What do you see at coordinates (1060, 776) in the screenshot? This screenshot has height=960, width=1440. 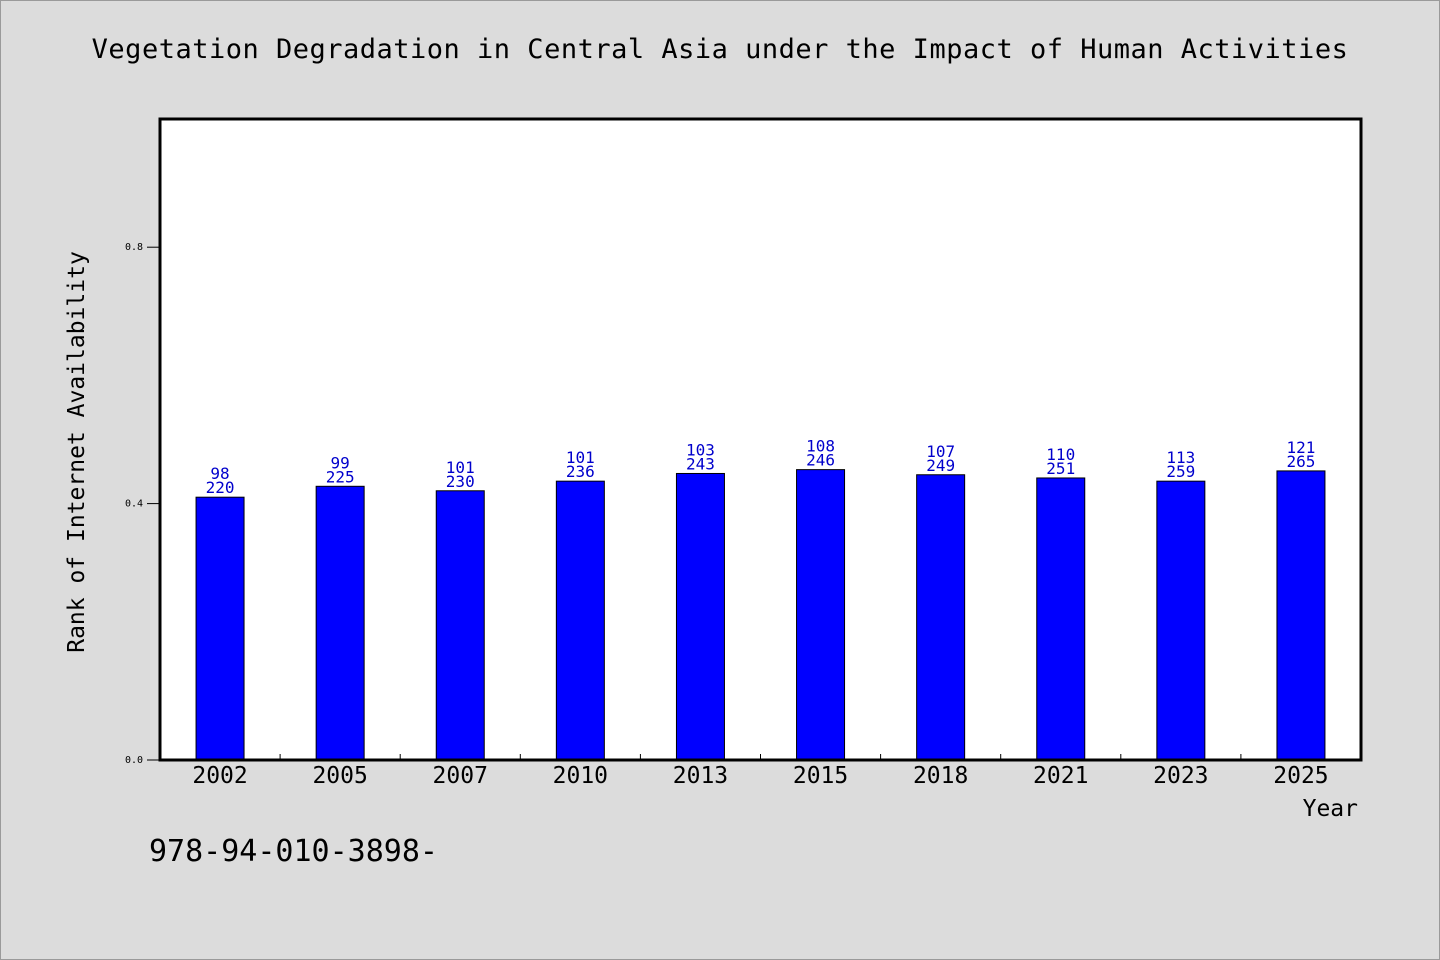 I see `x-tick-label: 2021` at bounding box center [1060, 776].